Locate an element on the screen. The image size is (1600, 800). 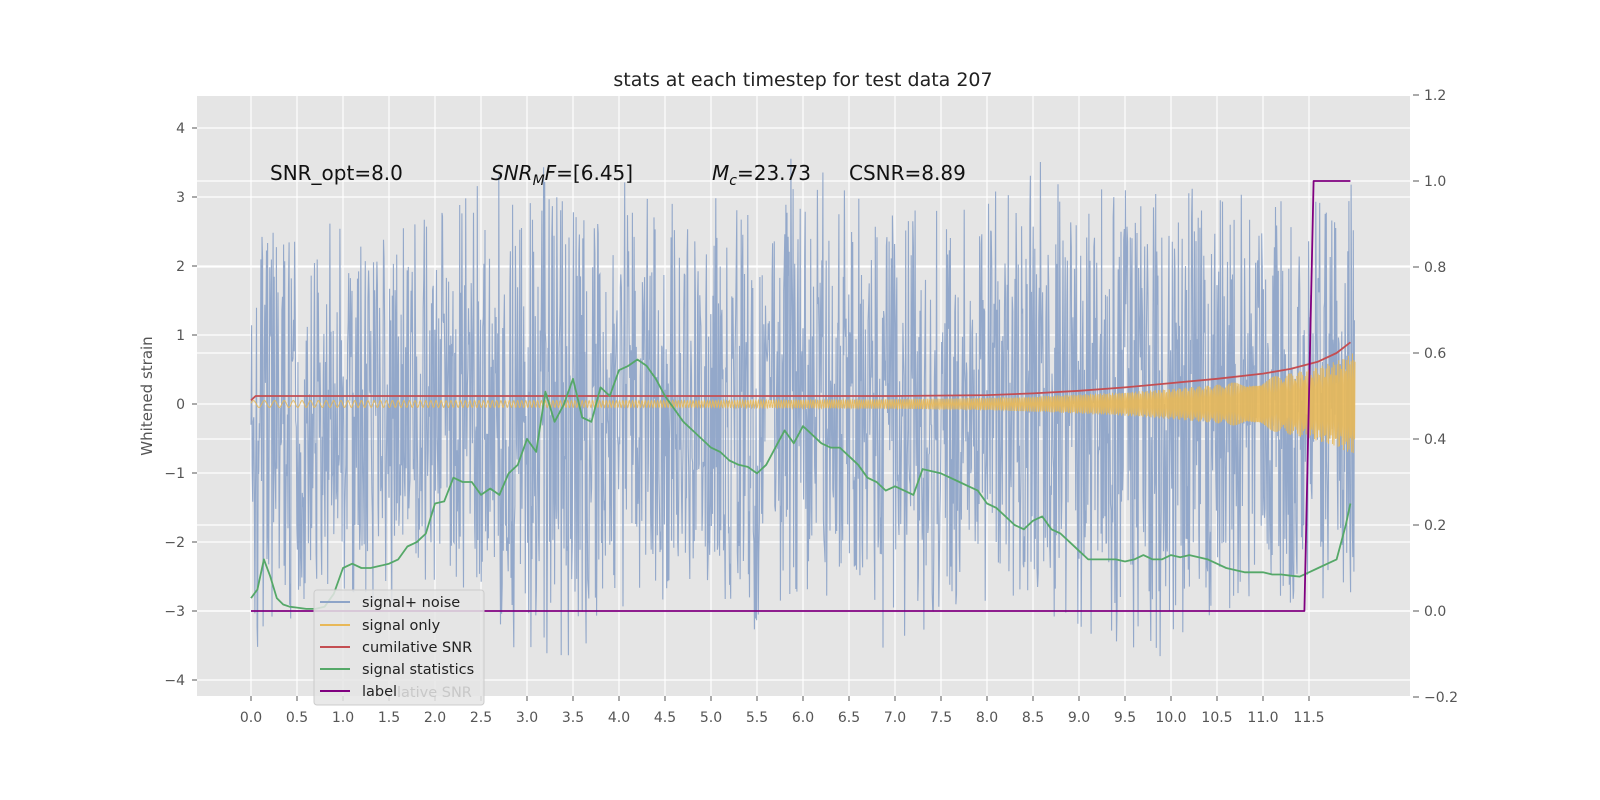
y-tick-label: 4 is located at coordinates (180, 129).